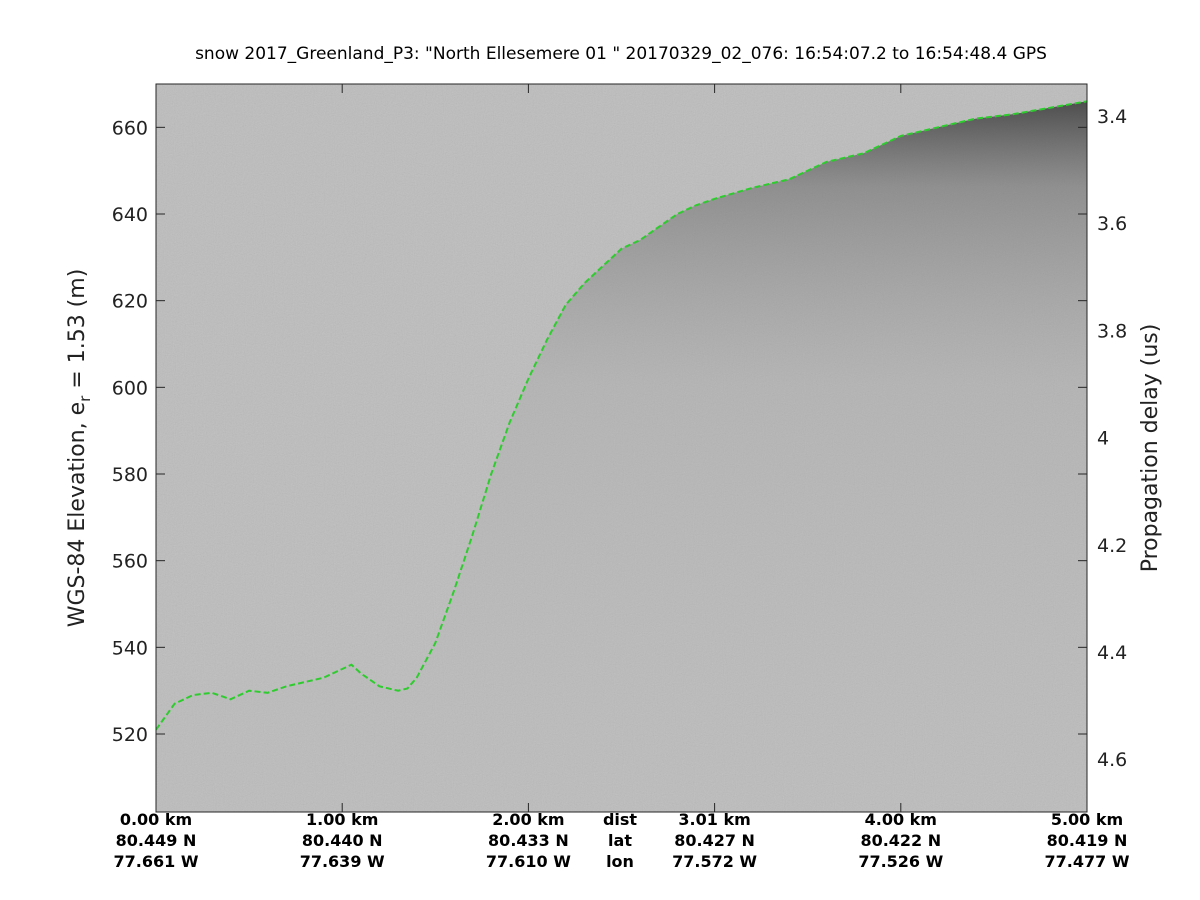 Image resolution: width=1200 pixels, height=900 pixels. I want to click on right-y-axis: 3.4 3.6 3.8 4 4.2 4.4 4.6, so click(1112, 438).